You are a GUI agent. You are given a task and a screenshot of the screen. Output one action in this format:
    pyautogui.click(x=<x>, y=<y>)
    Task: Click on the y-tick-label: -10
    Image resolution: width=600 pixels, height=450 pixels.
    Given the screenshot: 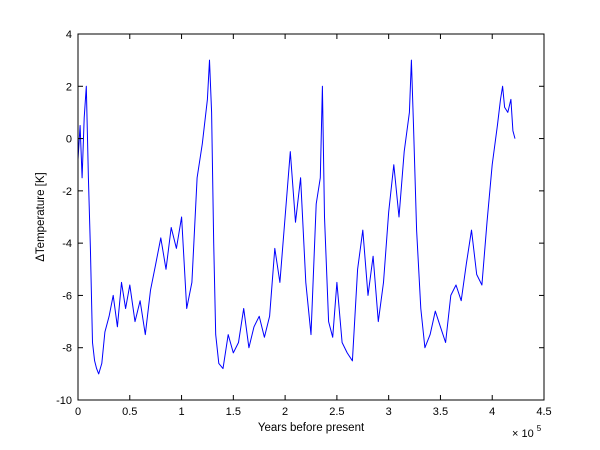 What is the action you would take?
    pyautogui.click(x=64, y=401)
    